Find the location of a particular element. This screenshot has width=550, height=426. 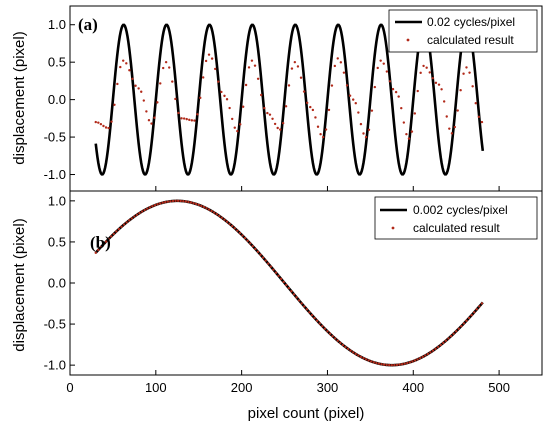

panel-a-legend-box is located at coordinates (463, 31).